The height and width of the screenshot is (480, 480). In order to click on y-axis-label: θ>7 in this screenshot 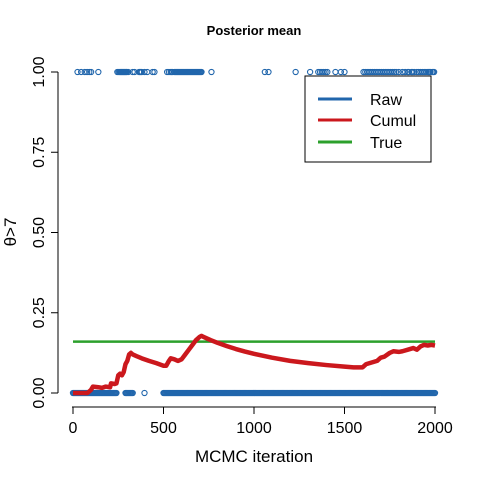, I will do `click(10, 232)`.